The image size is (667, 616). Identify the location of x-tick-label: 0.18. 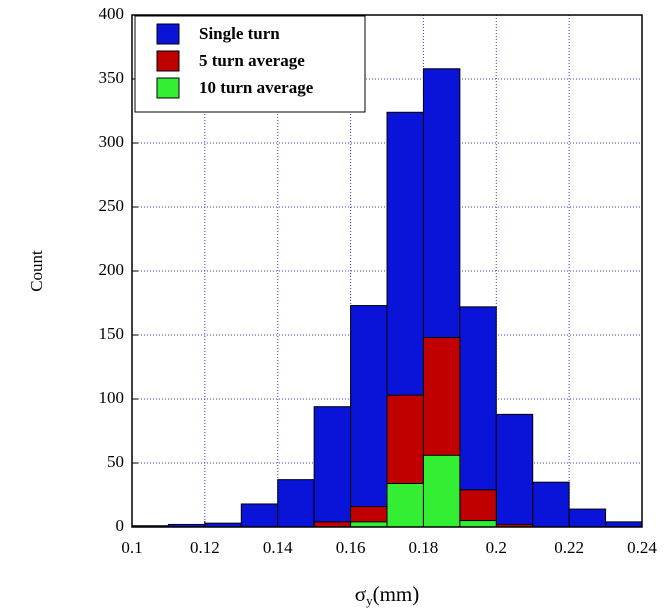
(424, 547).